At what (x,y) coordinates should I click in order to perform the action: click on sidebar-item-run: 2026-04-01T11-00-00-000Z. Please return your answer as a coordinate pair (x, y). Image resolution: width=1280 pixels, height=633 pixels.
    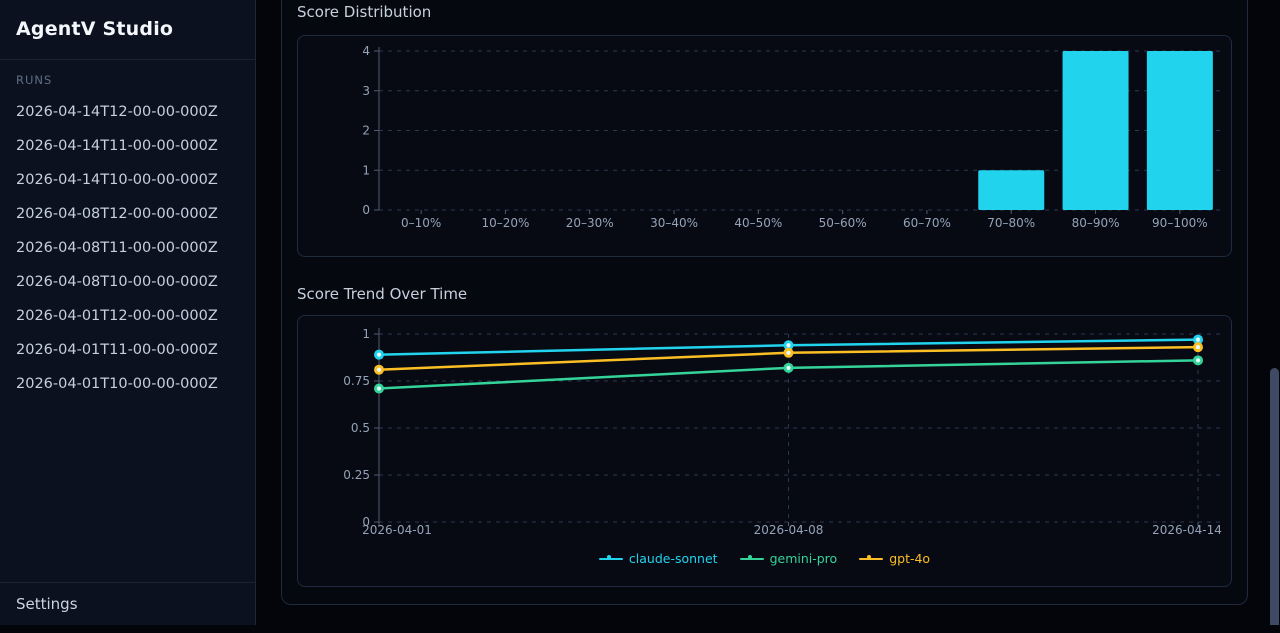
    Looking at the image, I should click on (117, 350).